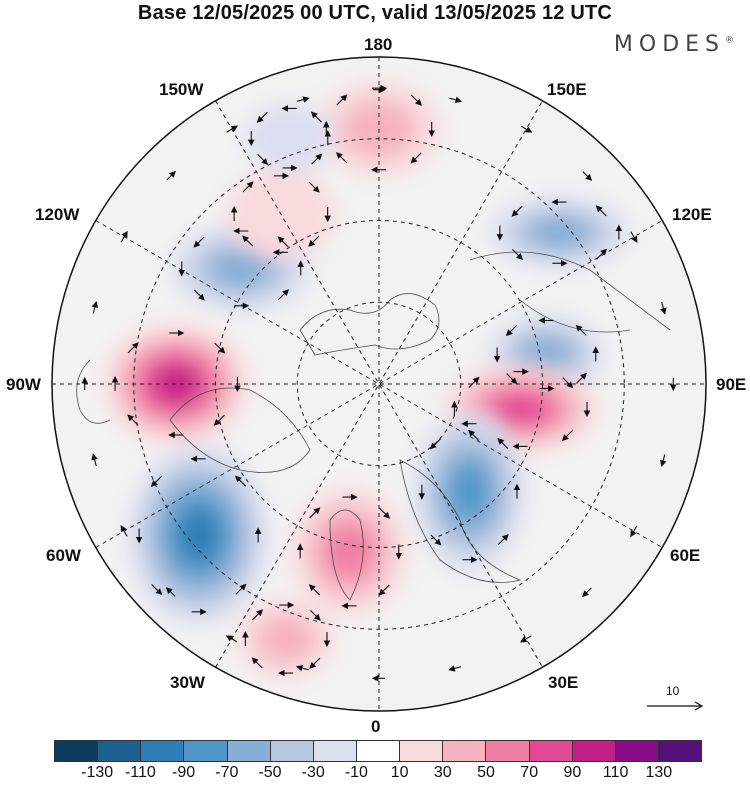 Image resolution: width=750 pixels, height=788 pixels. Describe the element at coordinates (97, 772) in the screenshot. I see `colorbar-tick-label: -130` at that location.